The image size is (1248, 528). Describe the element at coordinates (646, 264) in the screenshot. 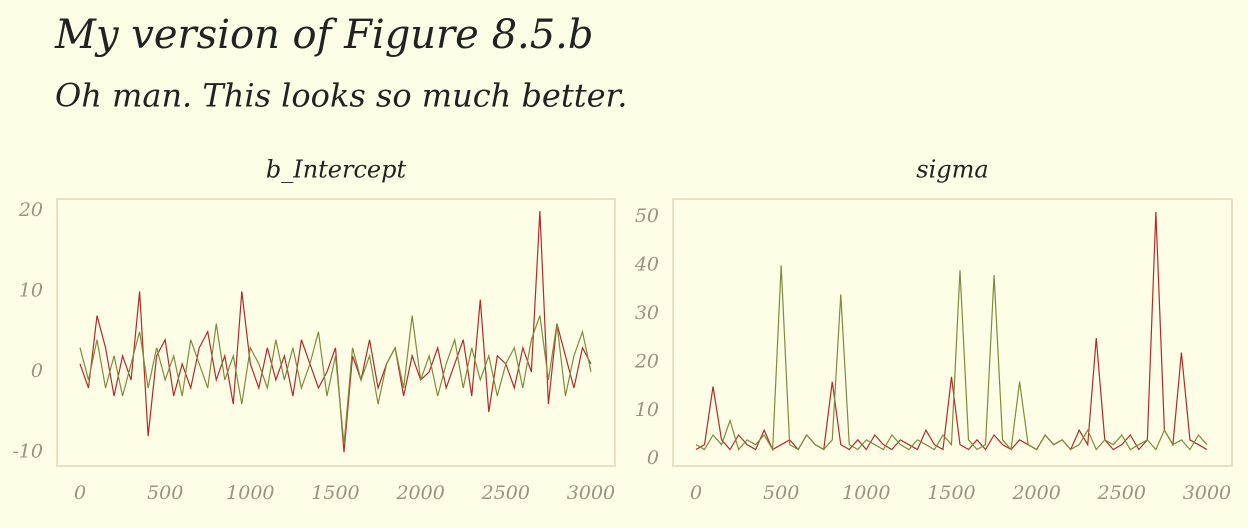

I see `y-tick-label: 40` at that location.